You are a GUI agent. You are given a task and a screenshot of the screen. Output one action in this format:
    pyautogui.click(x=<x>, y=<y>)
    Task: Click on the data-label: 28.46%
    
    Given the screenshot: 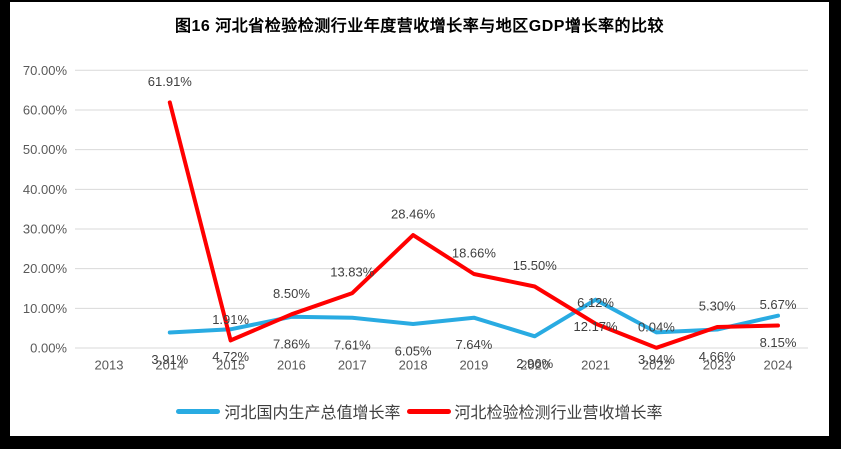 What is the action you would take?
    pyautogui.click(x=413, y=214)
    